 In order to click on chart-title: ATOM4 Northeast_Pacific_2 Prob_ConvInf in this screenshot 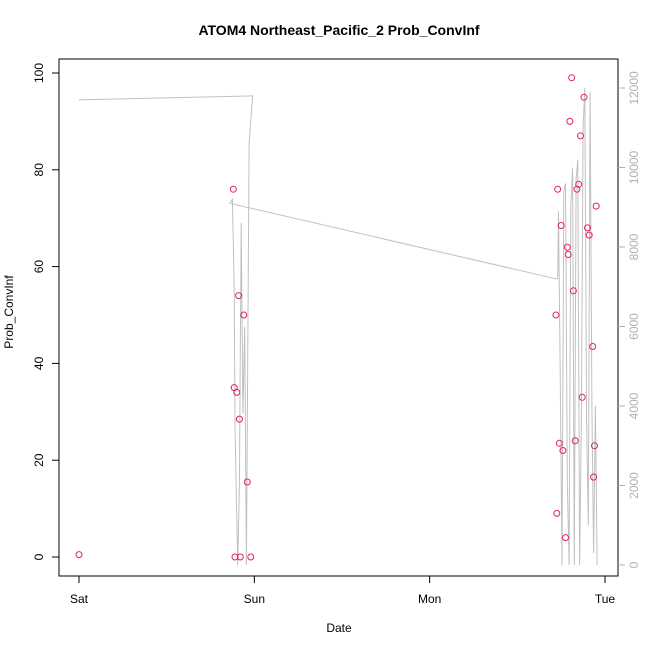, I will do `click(338, 30)`.